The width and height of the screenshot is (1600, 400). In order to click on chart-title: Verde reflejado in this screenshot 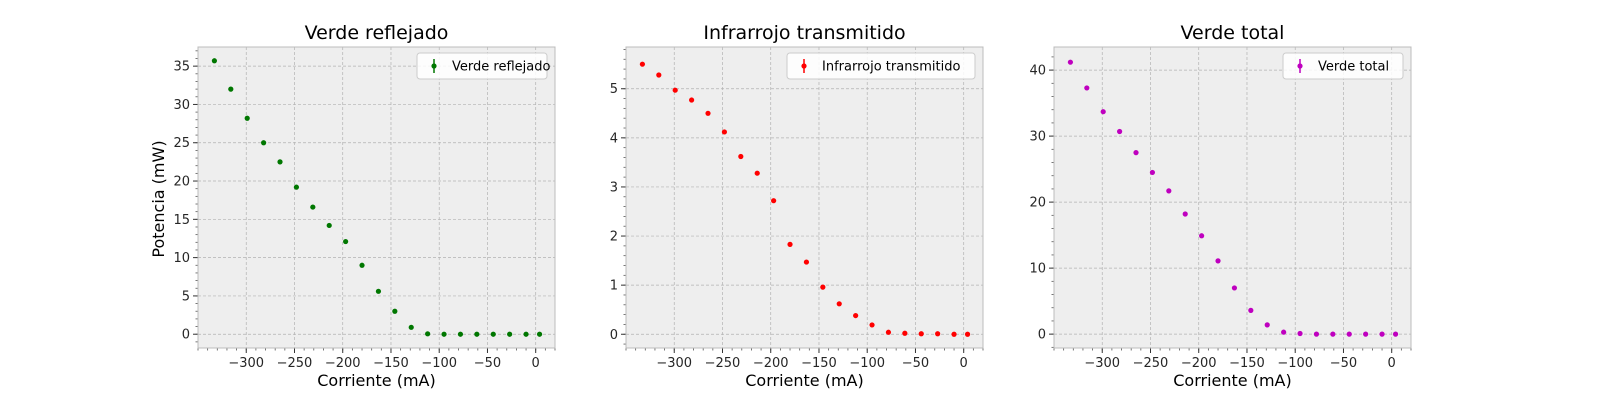, I will do `click(377, 33)`.